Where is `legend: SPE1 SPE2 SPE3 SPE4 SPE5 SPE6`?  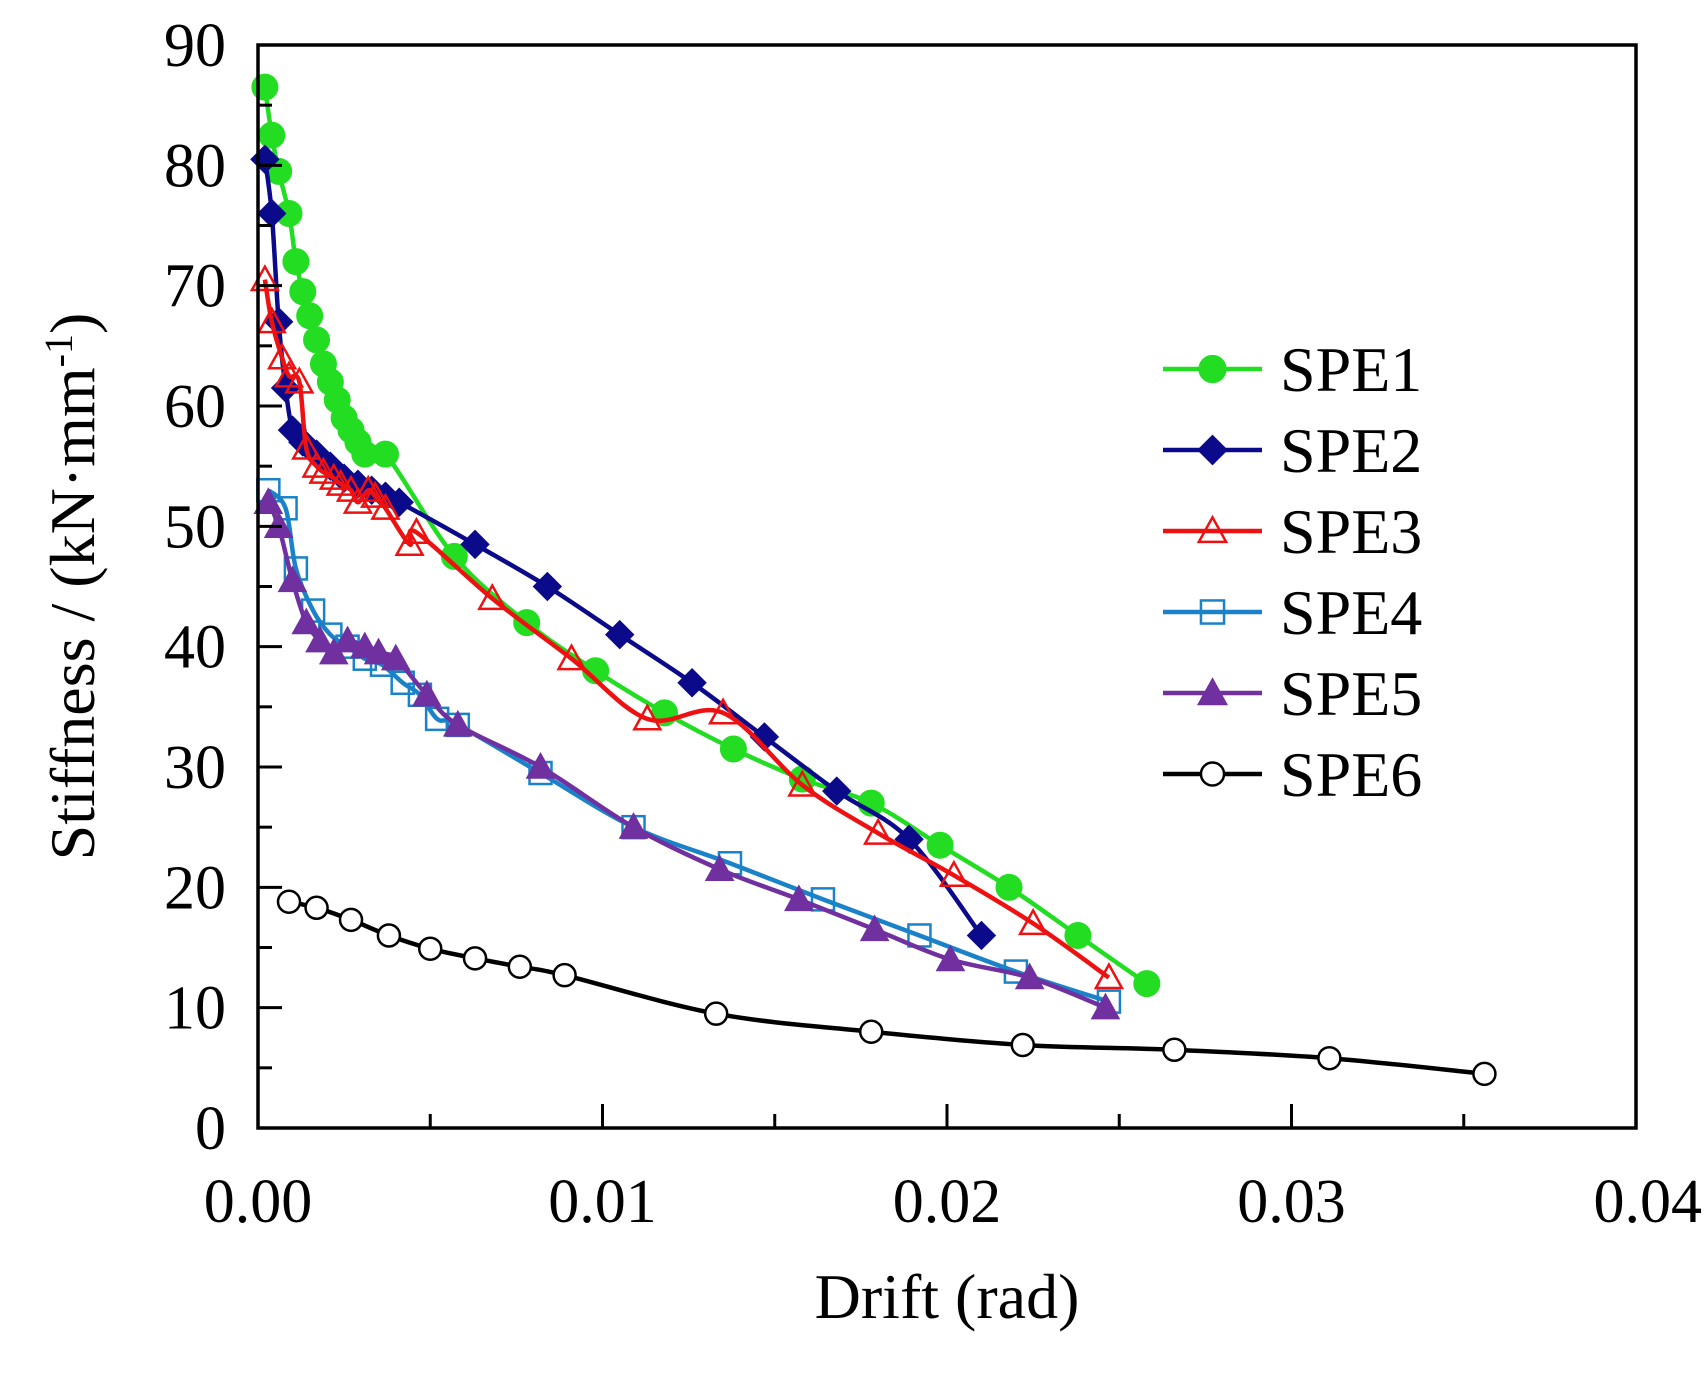
legend: SPE1 SPE2 SPE3 SPE4 SPE5 SPE6 is located at coordinates (1292, 572).